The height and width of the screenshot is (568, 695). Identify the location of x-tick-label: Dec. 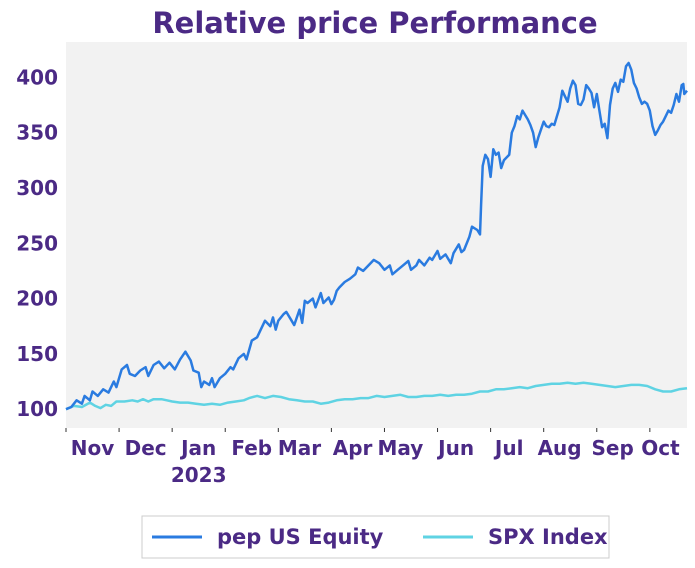
(146, 448).